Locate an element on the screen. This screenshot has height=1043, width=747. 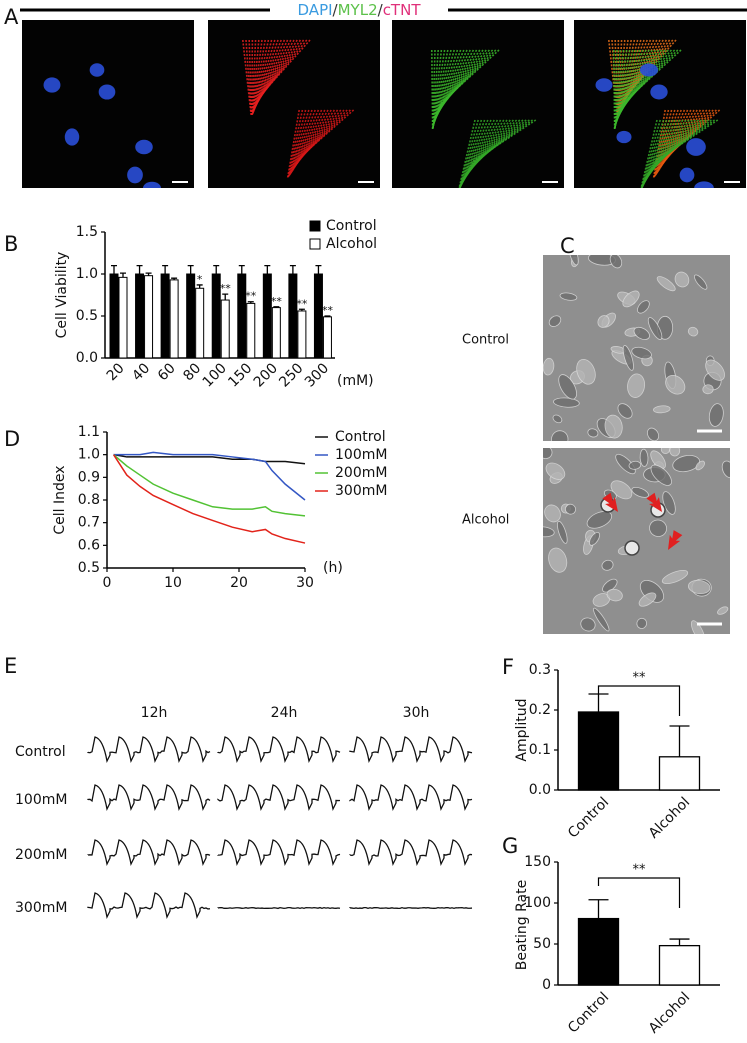
x-tick-label: 100 is located at coordinates (215, 375).